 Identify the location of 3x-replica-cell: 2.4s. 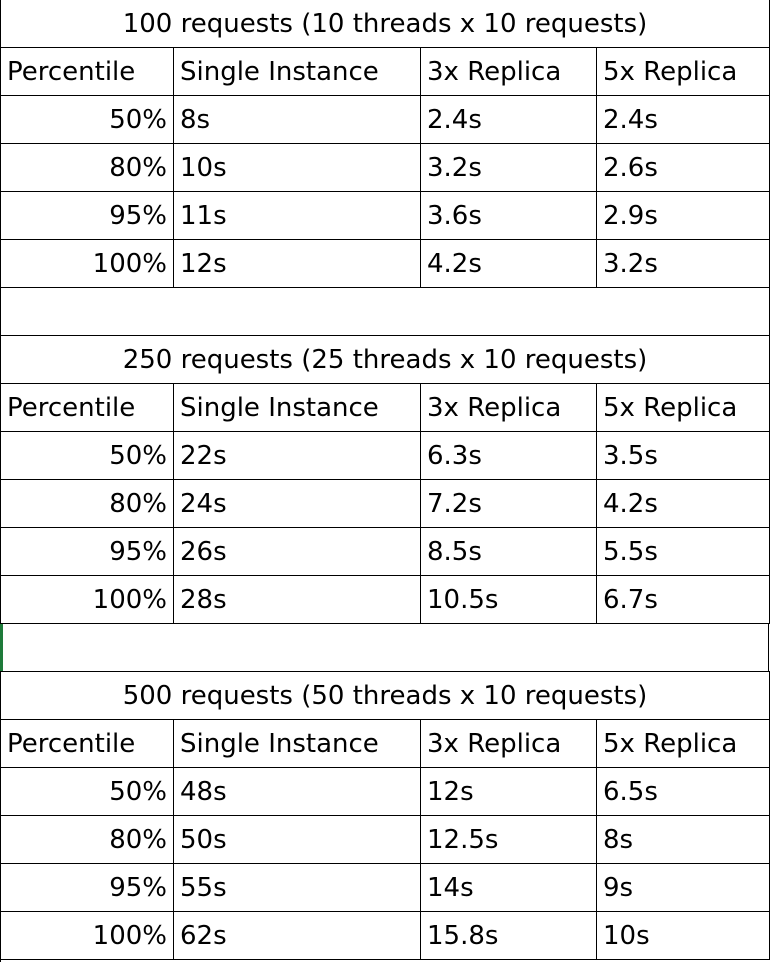
(509, 119).